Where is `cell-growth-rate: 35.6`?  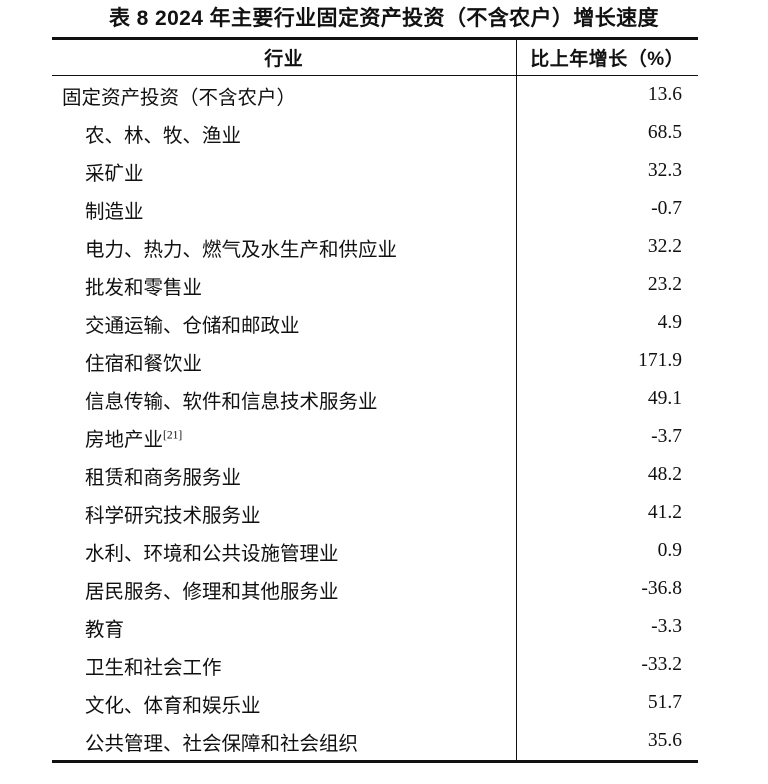
cell-growth-rate: 35.6 is located at coordinates (606, 742).